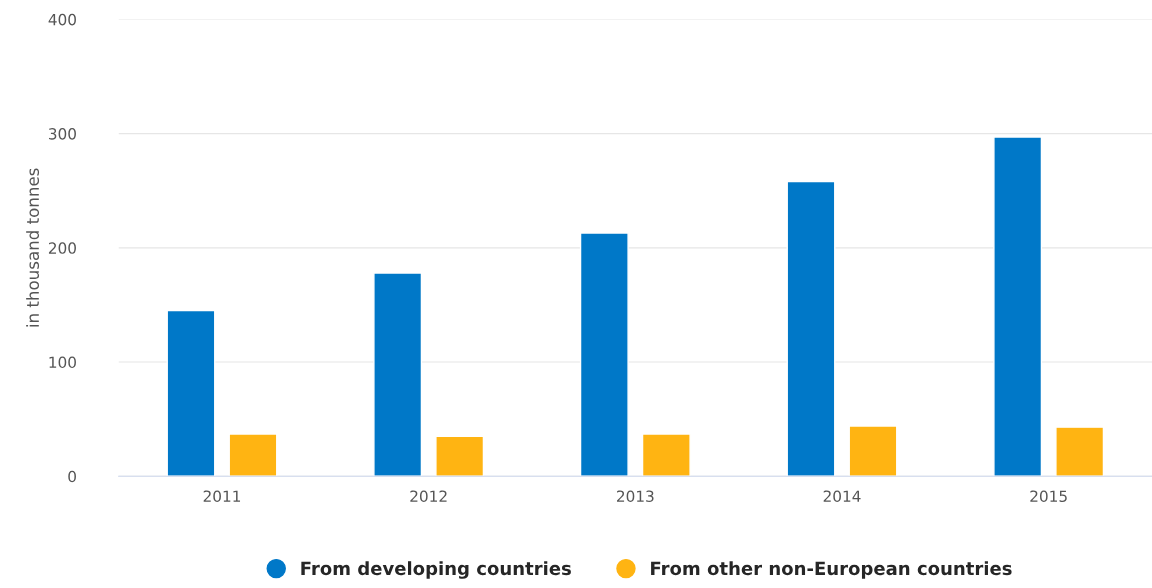 The image size is (1152, 588). I want to click on x-tick-label: 2012, so click(428, 496).